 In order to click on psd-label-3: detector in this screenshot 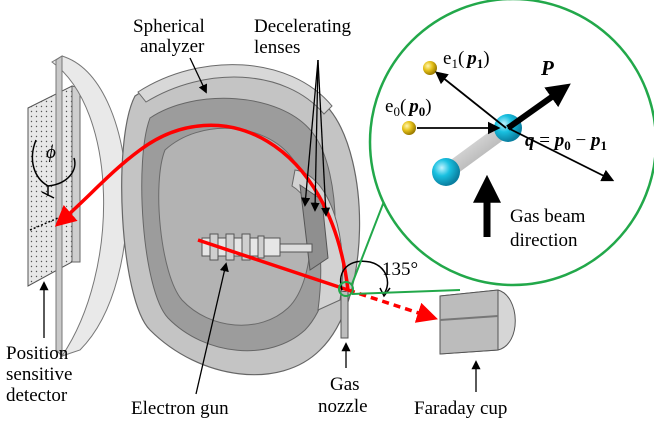, I will do `click(37, 395)`.